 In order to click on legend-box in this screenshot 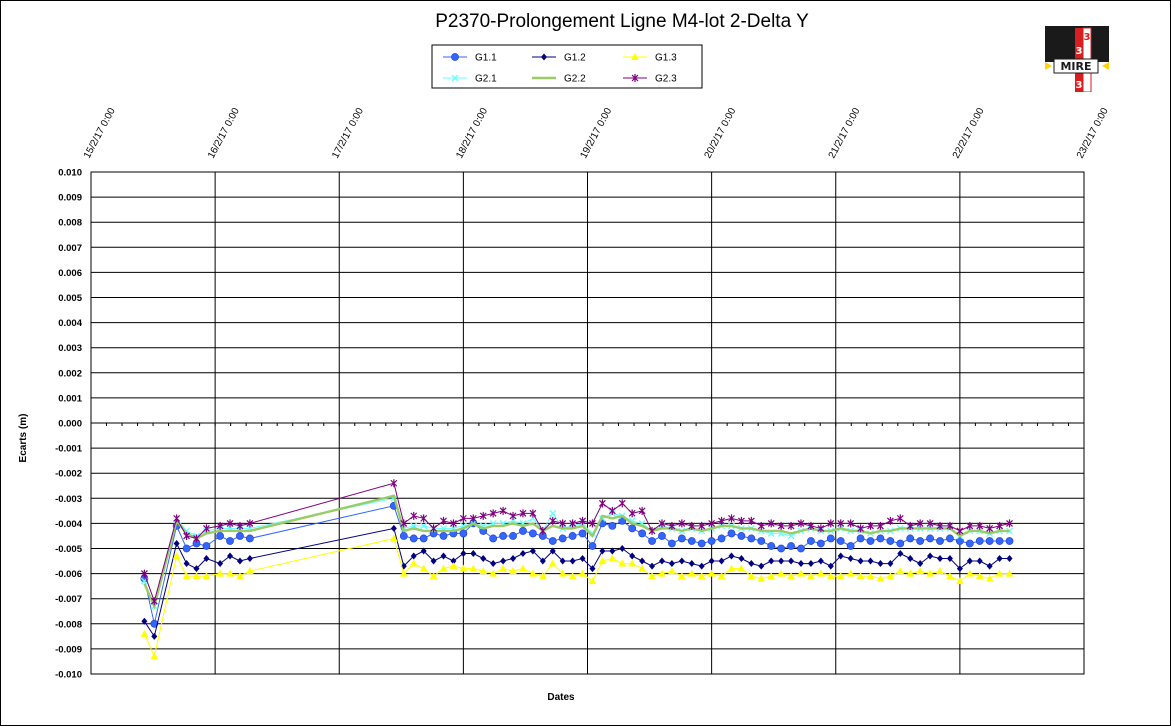, I will do `click(567, 66)`.